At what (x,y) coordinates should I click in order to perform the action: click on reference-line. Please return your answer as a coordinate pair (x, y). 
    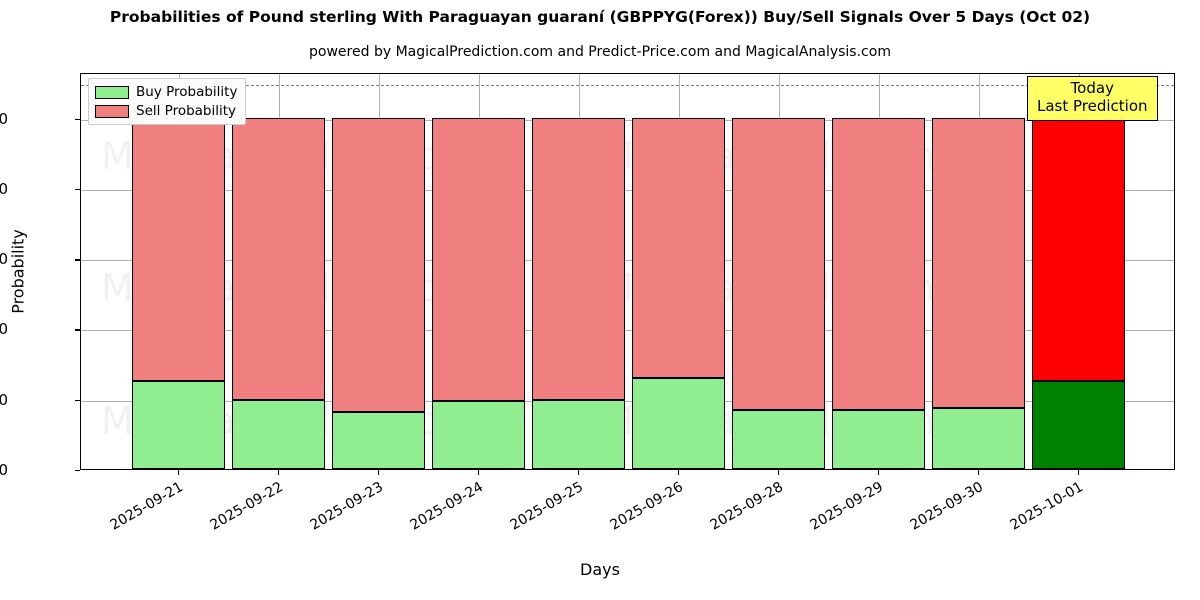
    Looking at the image, I should click on (627, 85).